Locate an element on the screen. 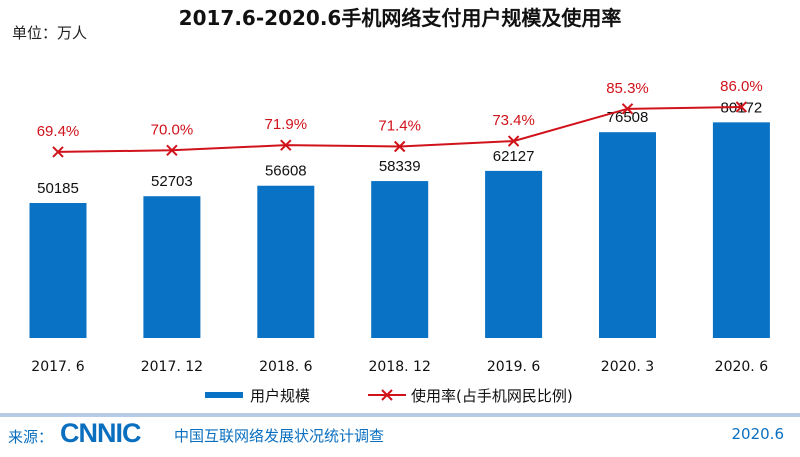  usage-rate-label-1: 70.0% is located at coordinates (172, 129).